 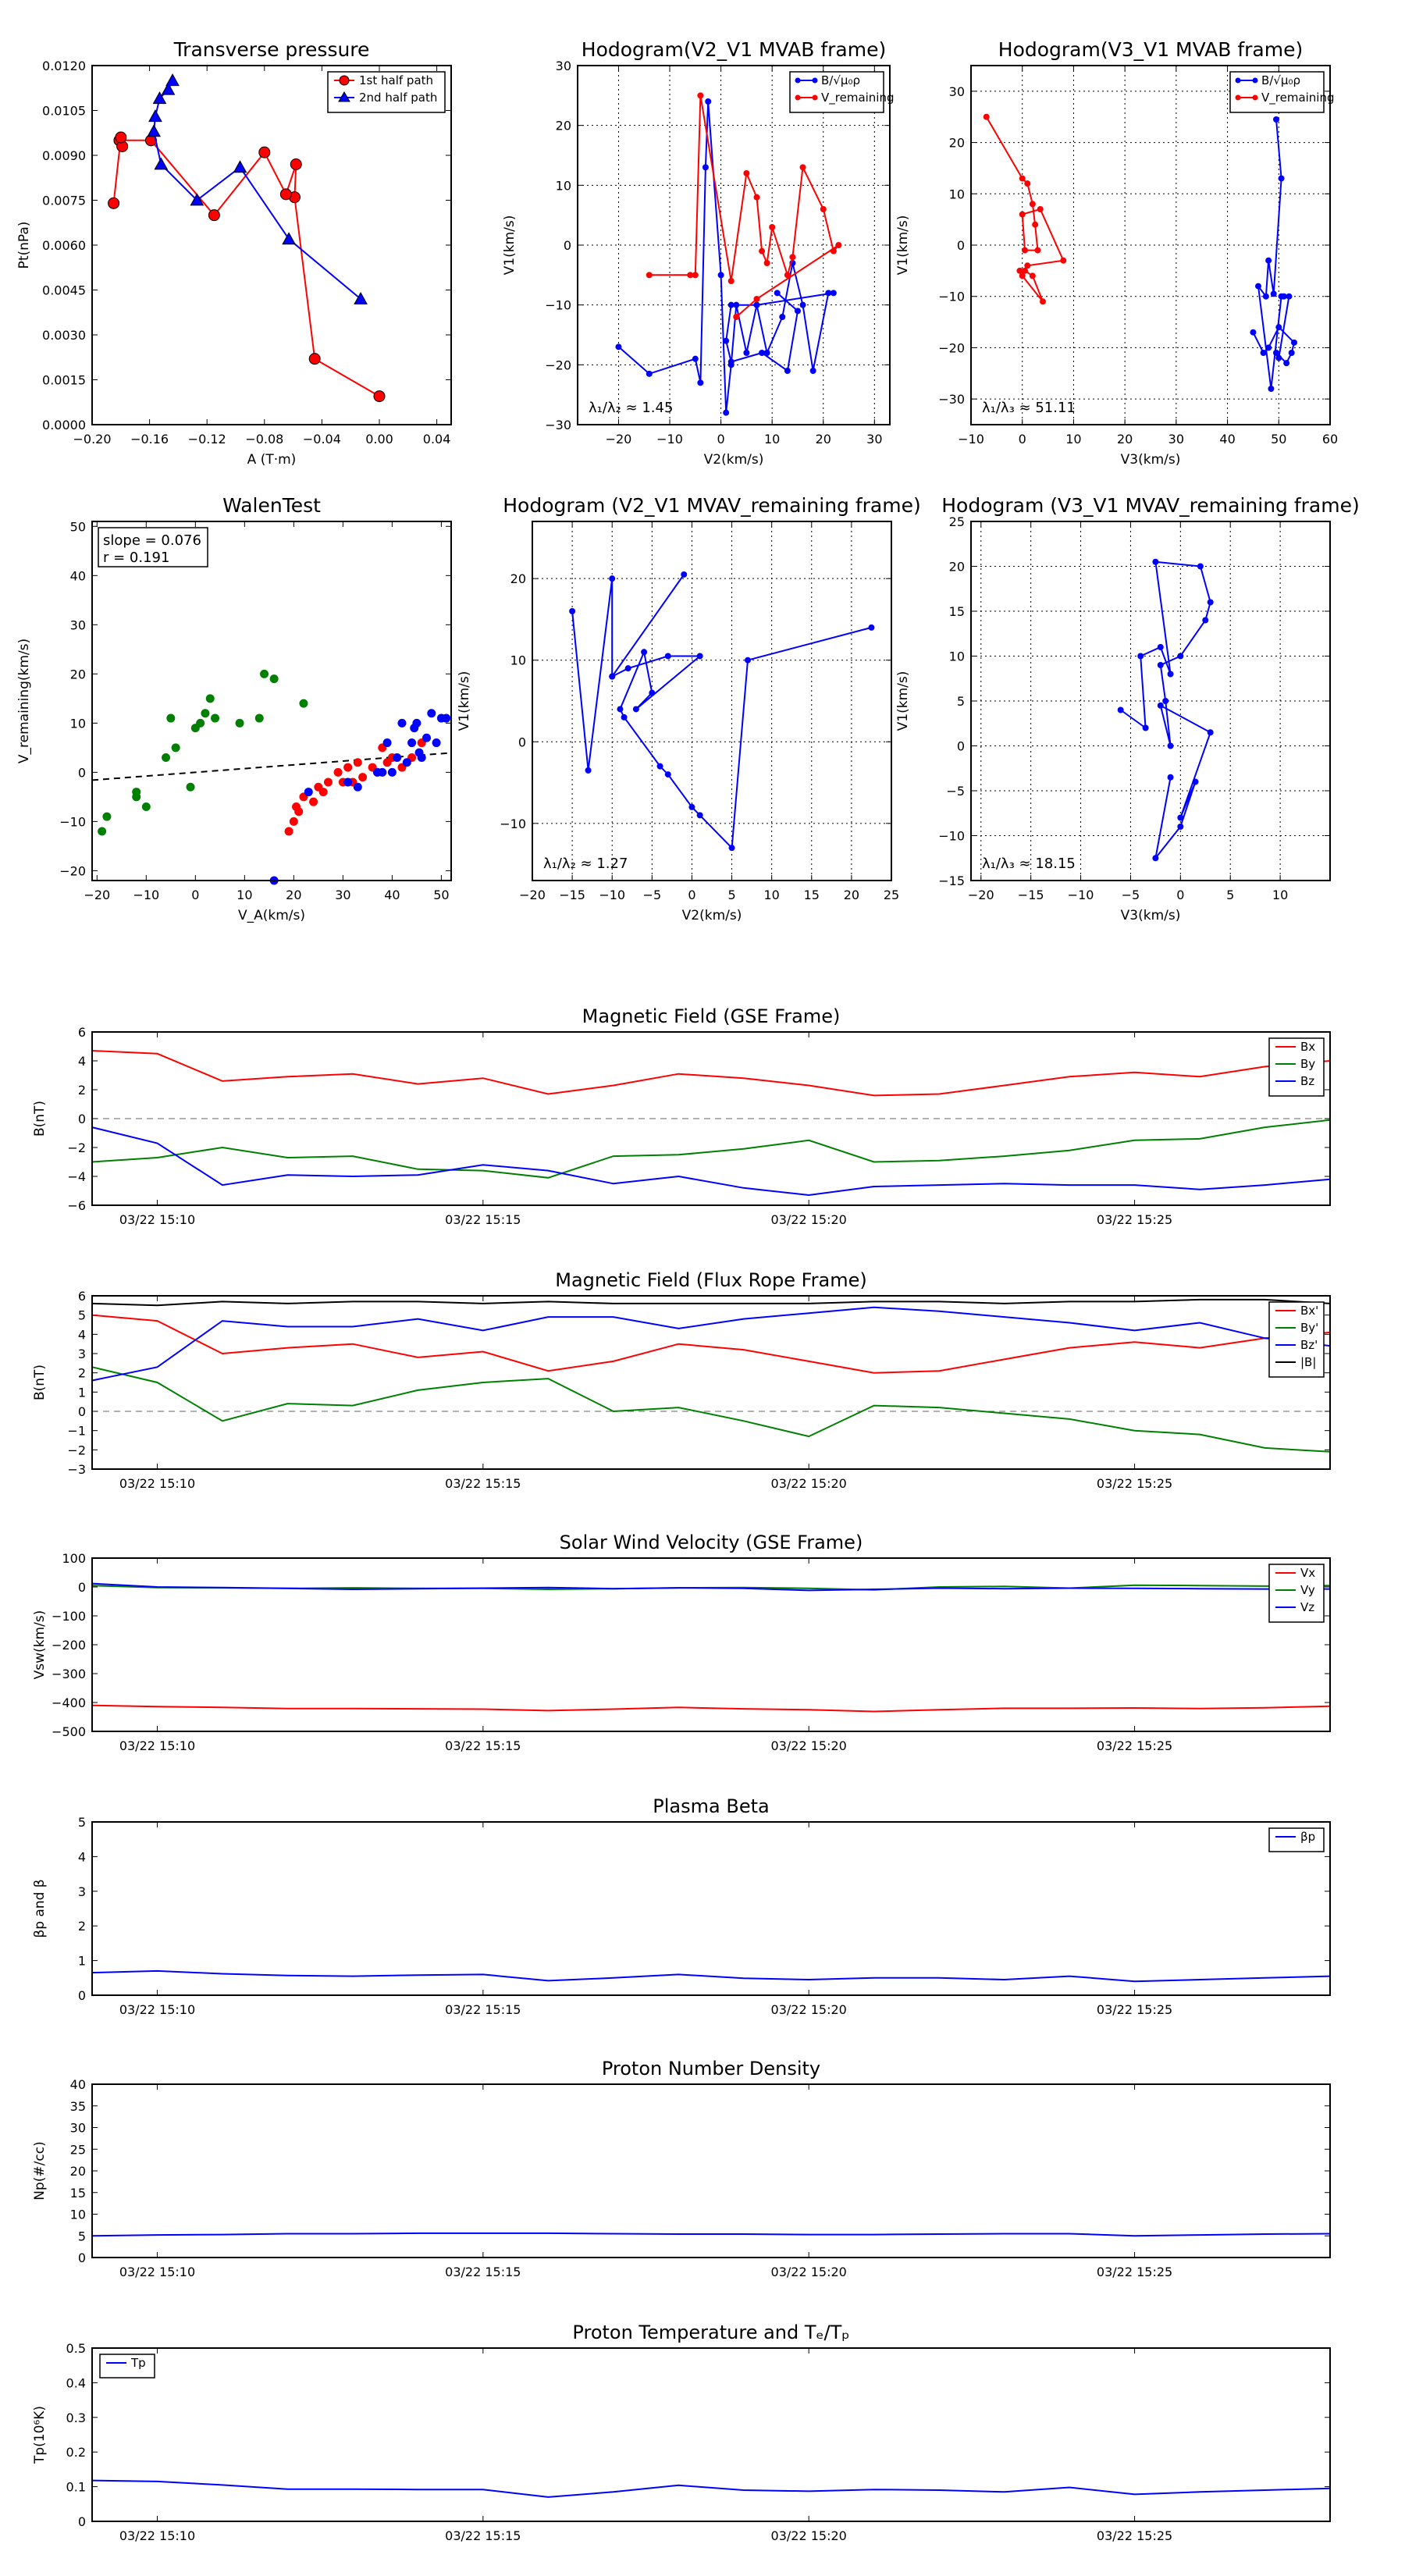 I want to click on y-tick-label: 5, so click(x=961, y=701).